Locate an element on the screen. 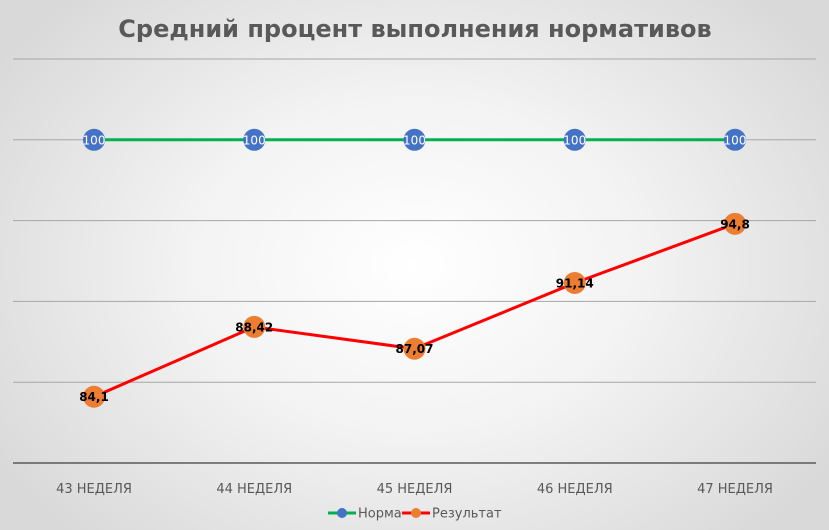 This screenshot has width=829, height=530. legend: Норма Результат is located at coordinates (415, 514).